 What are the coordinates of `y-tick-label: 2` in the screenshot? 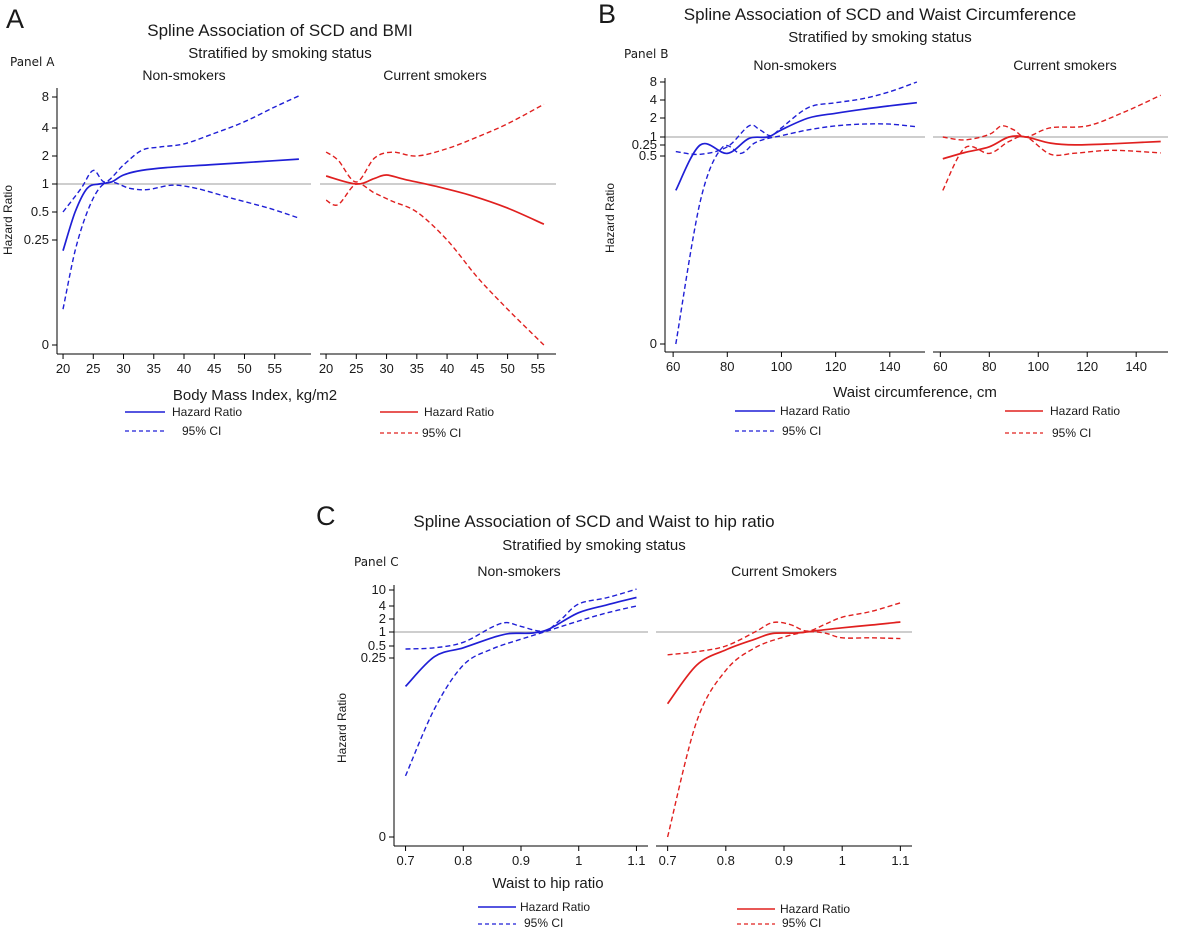 It's located at (45, 155).